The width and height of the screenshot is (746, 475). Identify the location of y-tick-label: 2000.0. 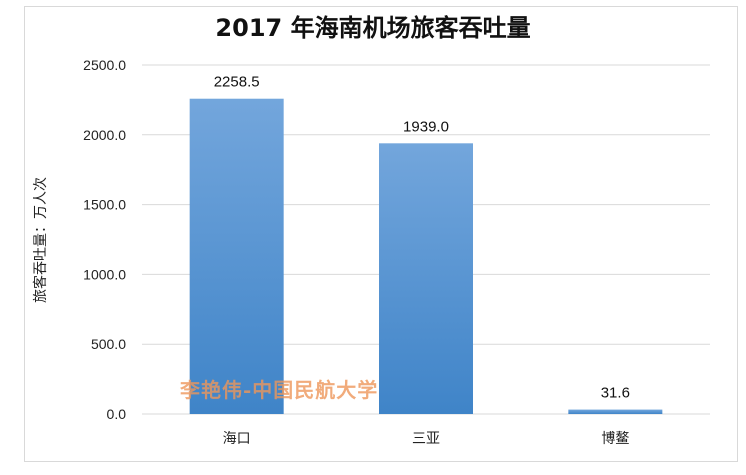
(104, 135).